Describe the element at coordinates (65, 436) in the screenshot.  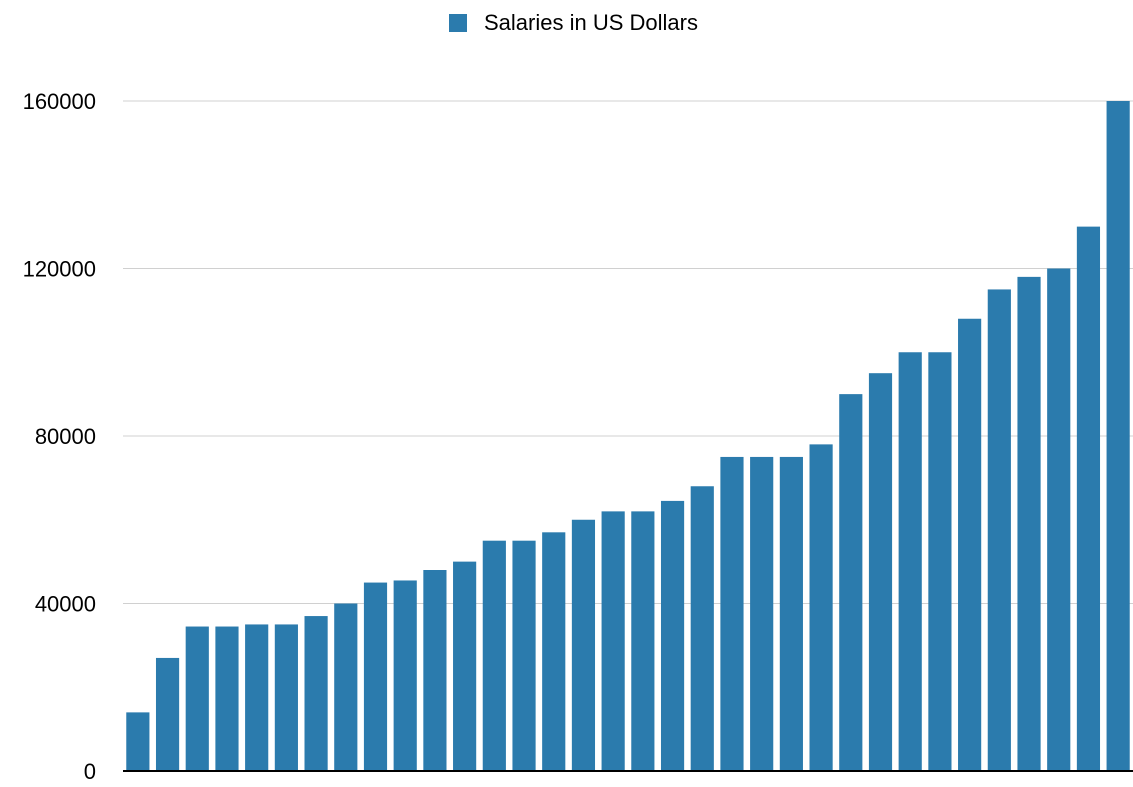
I see `y-tick-label: 80000` at that location.